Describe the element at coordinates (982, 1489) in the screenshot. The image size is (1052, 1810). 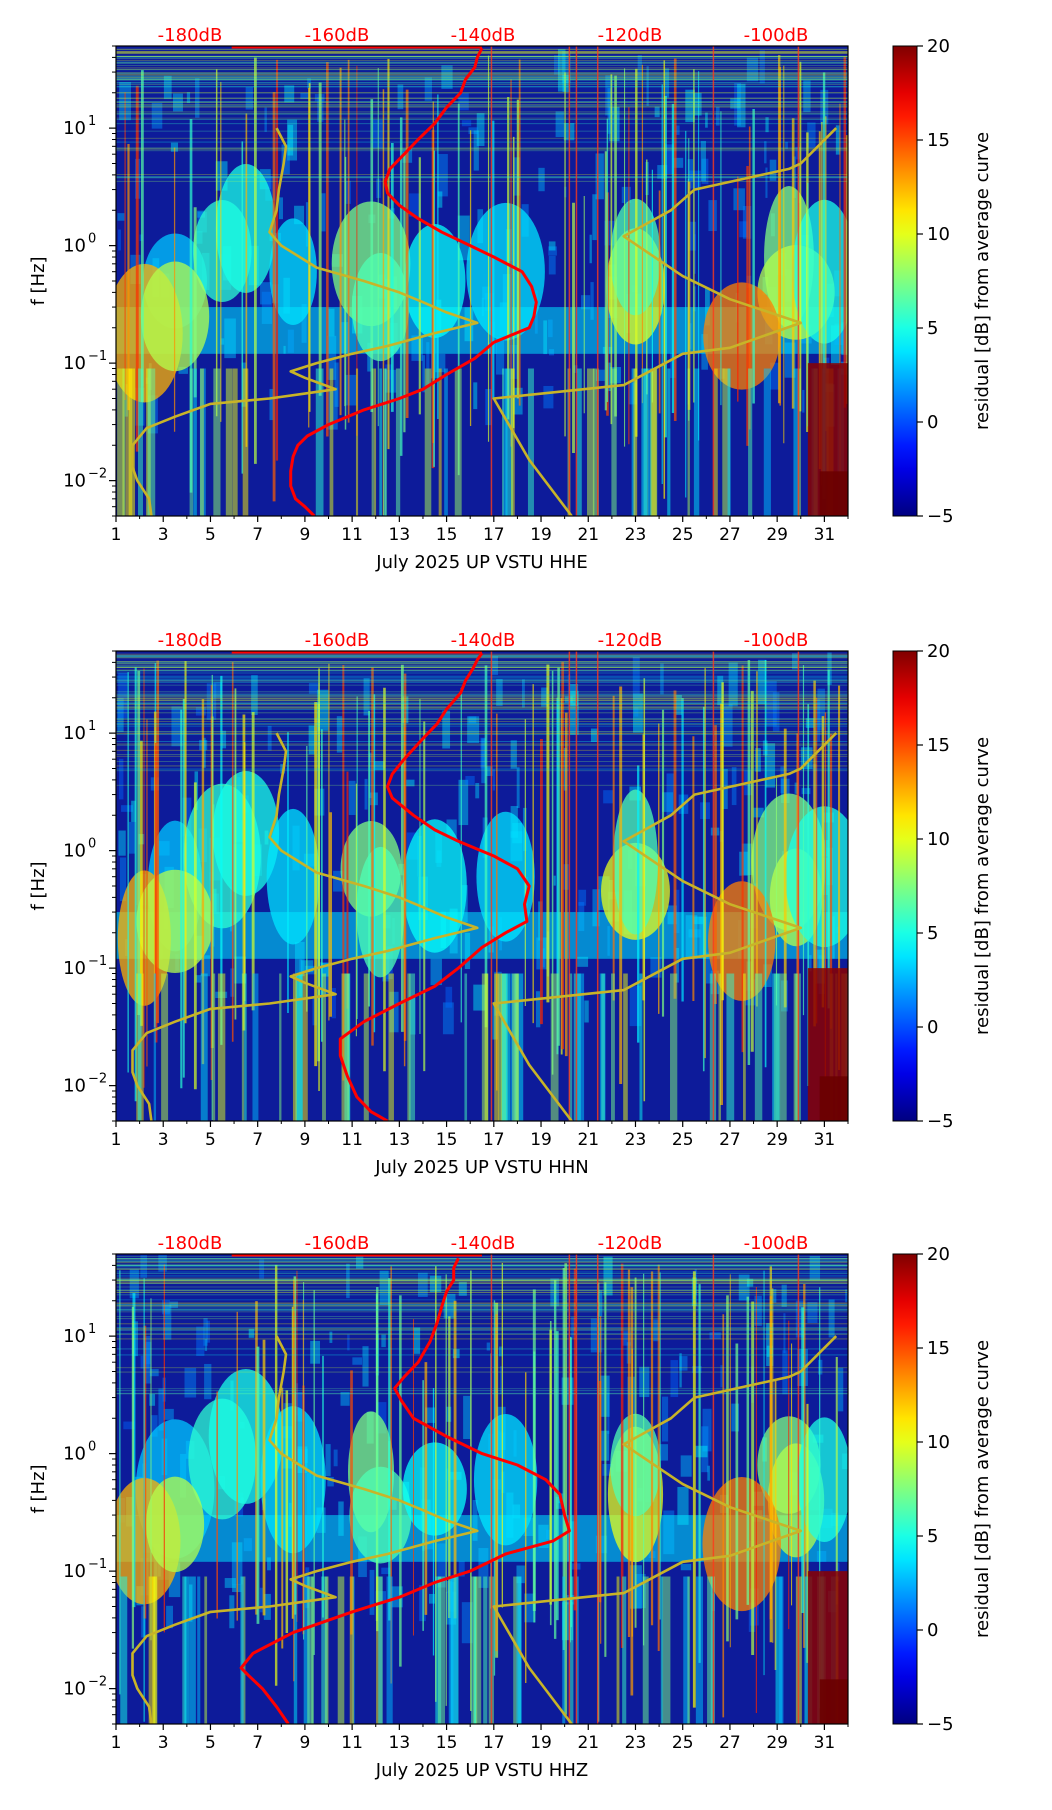
I see `colorbar-label: residual [dB] from average curve` at that location.